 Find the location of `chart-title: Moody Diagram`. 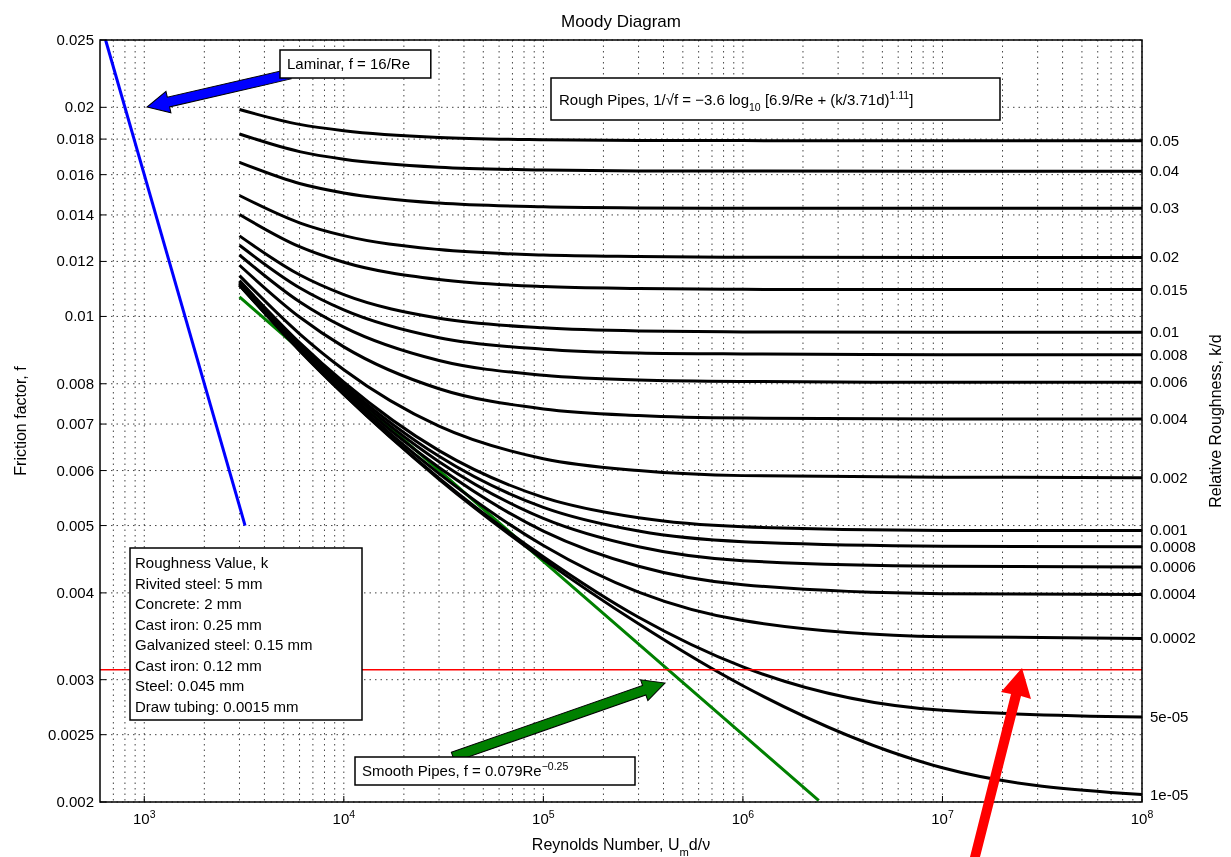

chart-title: Moody Diagram is located at coordinates (621, 21).